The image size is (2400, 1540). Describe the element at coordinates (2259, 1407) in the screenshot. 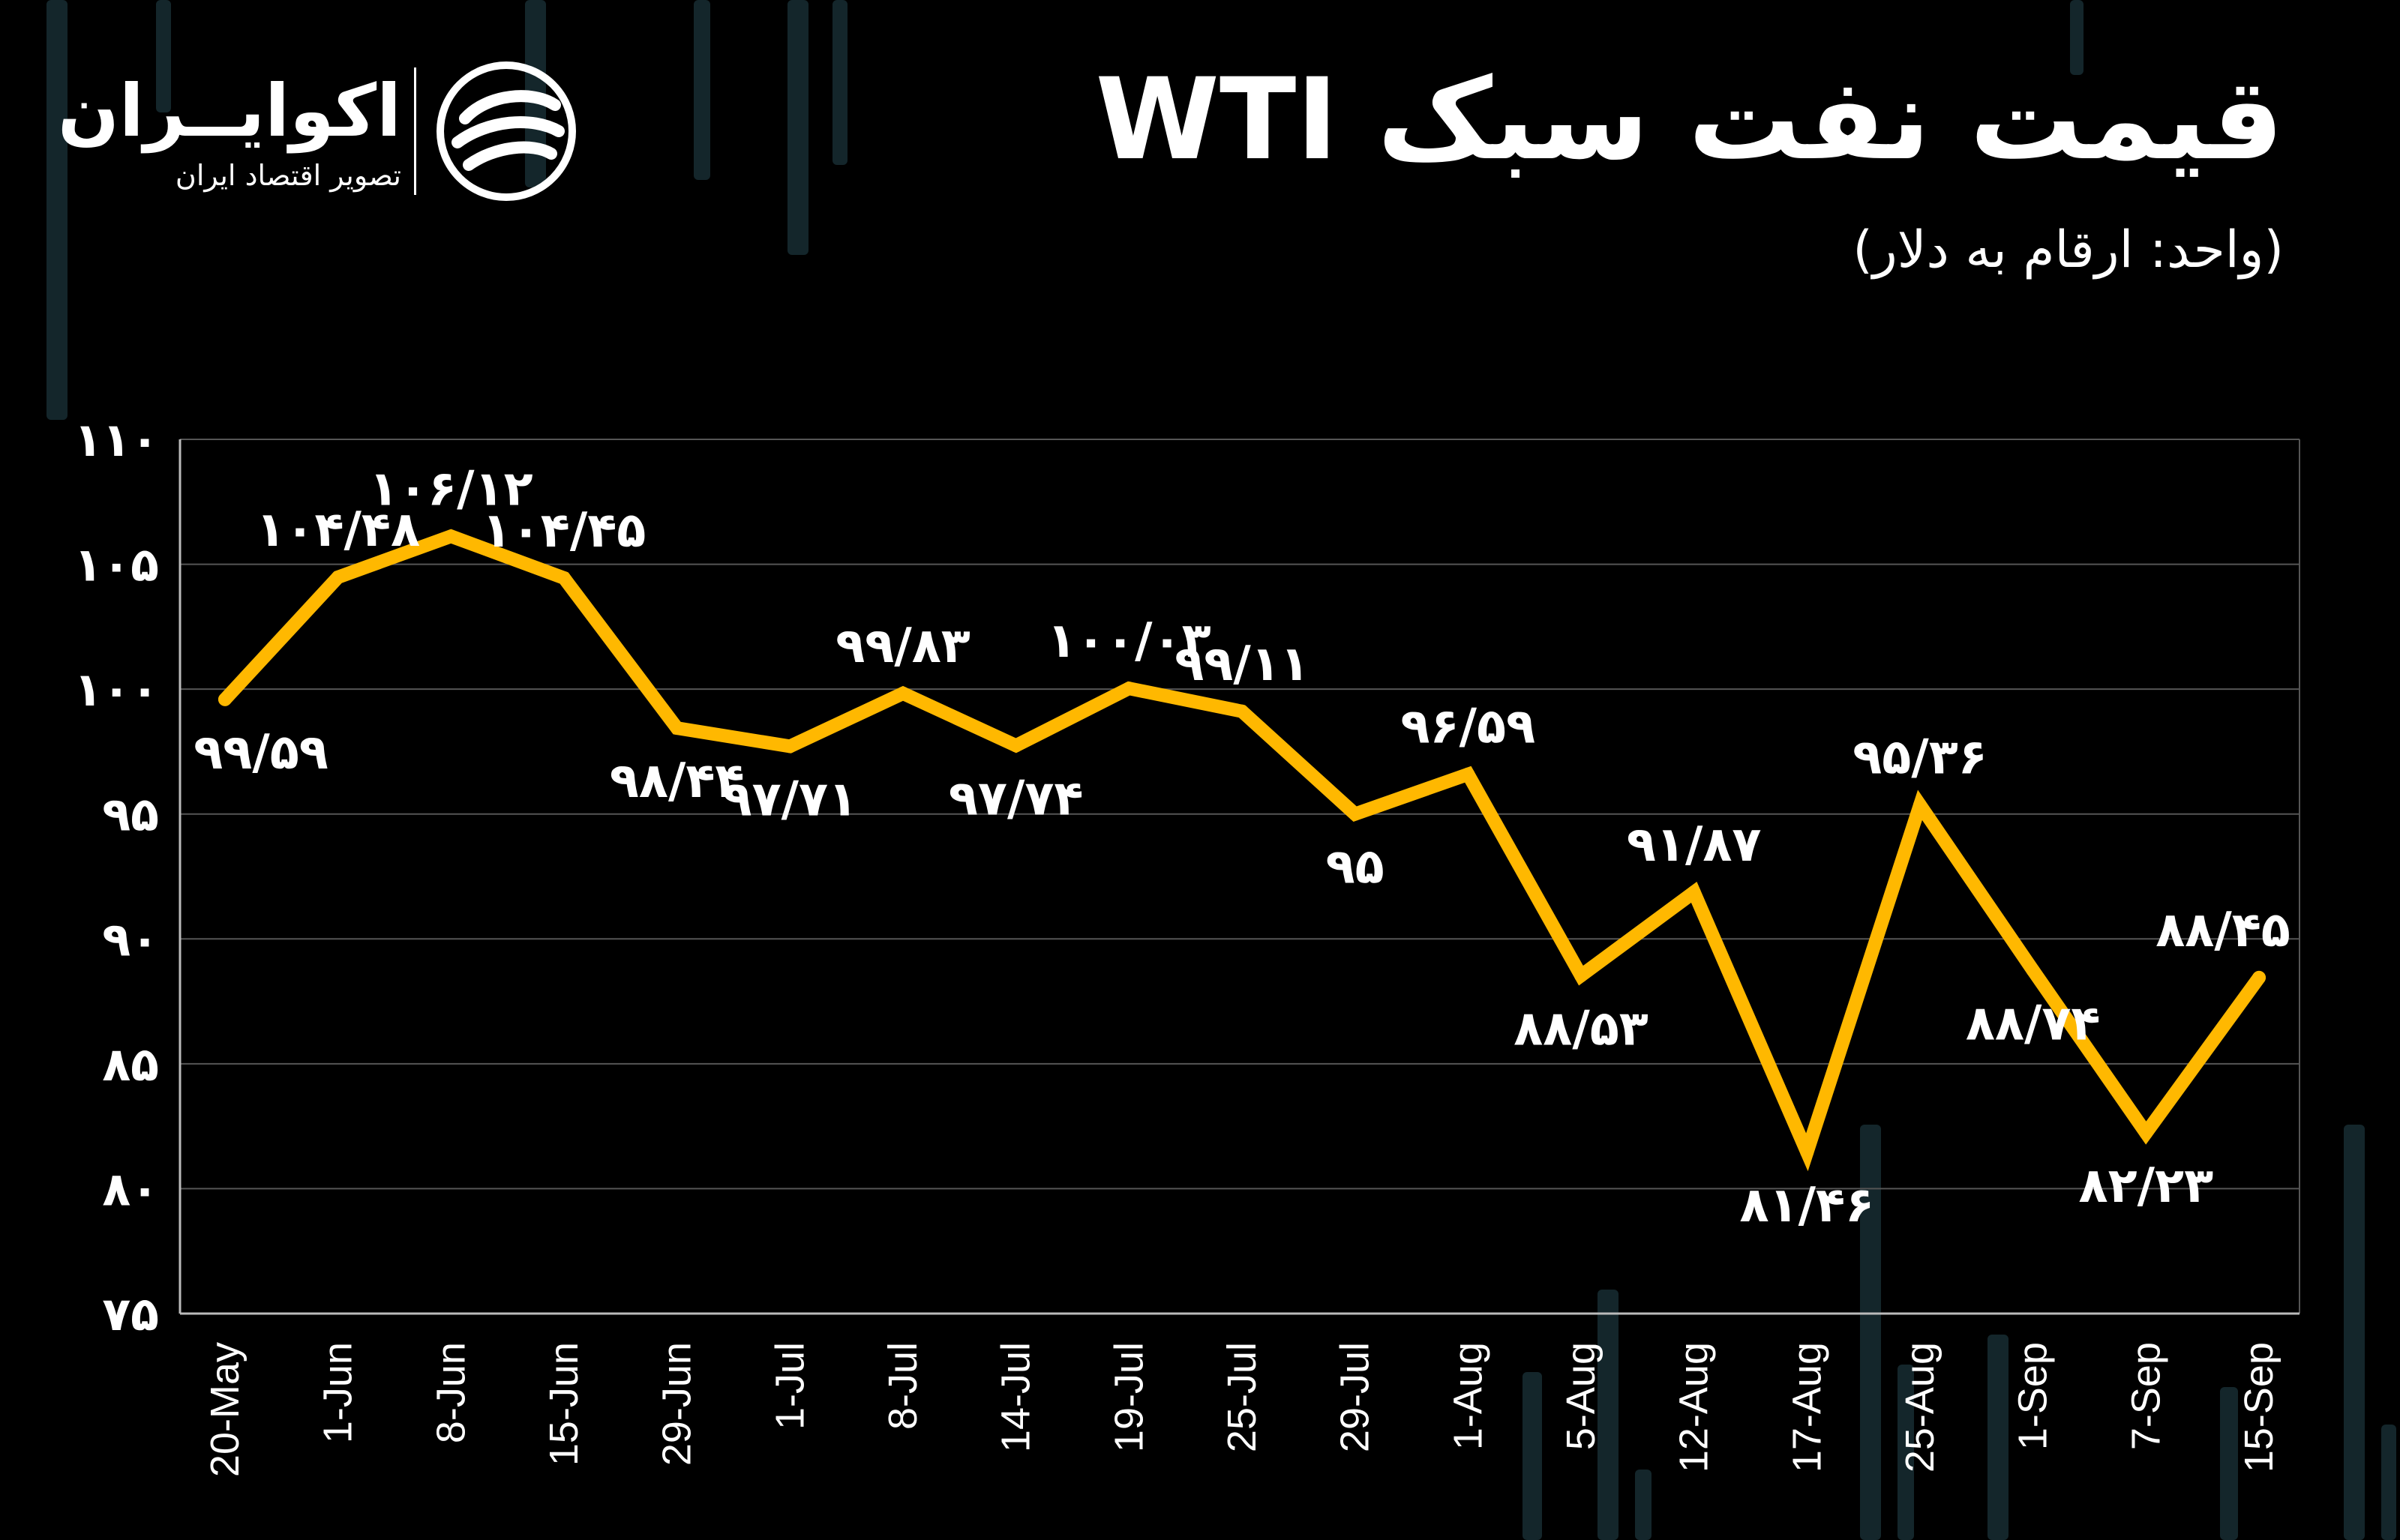

I see `x-tick-label: 15-Sep` at that location.